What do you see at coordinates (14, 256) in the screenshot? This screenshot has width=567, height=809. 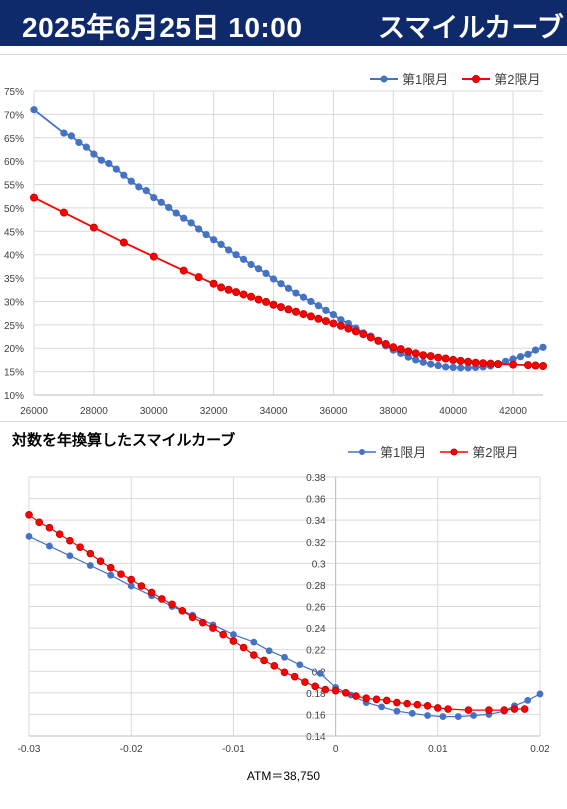 I see `y-tick-label: 40%` at bounding box center [14, 256].